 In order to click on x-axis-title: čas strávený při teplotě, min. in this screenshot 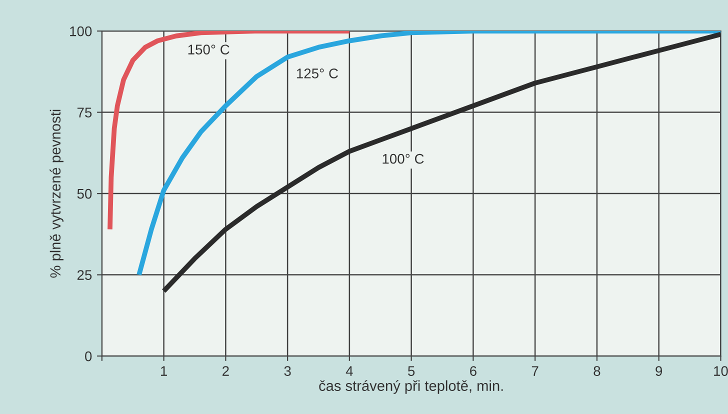, I will do `click(411, 387)`.